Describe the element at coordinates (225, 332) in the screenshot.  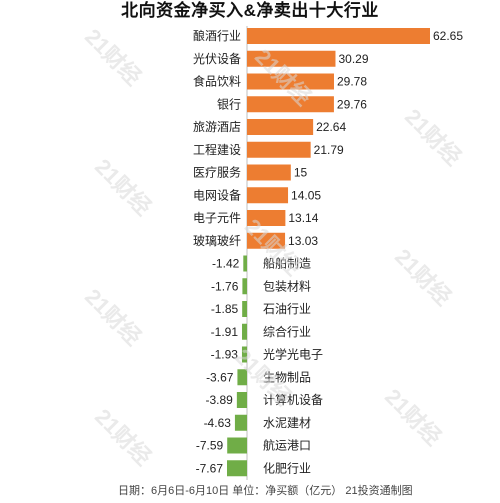
I see `value-label-13: -1.91` at that location.